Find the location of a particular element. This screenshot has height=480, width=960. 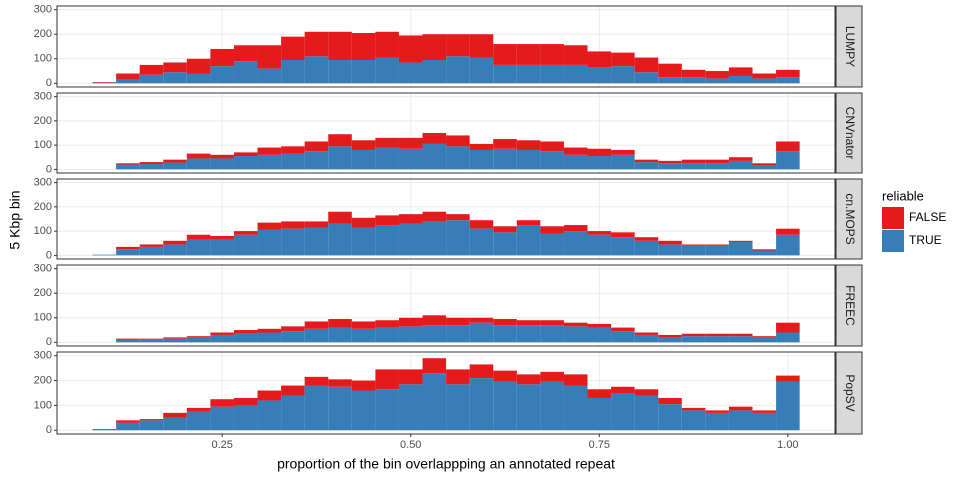

y-tick-label: 300 is located at coordinates (43, 183).